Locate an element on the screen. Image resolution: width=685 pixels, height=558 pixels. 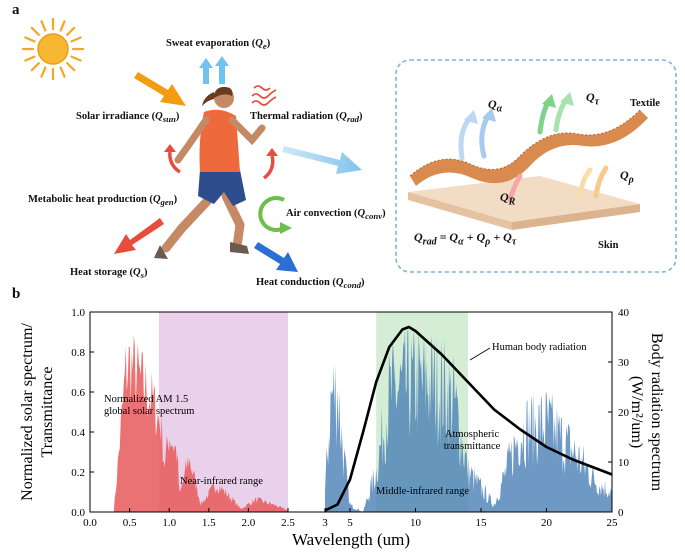
heat-conduction-arrow-icon is located at coordinates (276, 257).